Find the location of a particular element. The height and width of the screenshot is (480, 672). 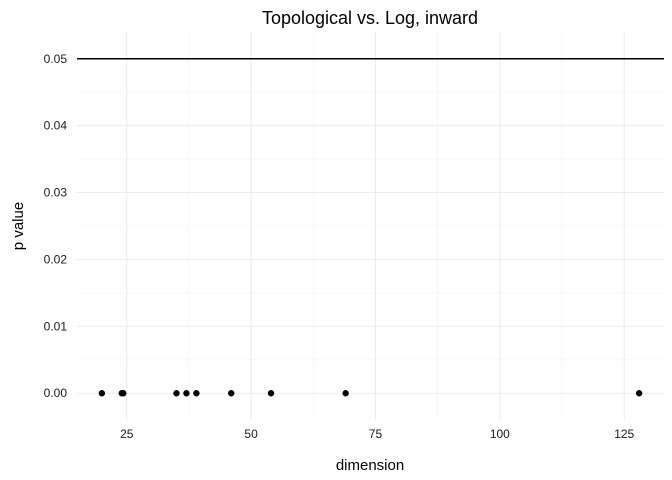

y-tick-label: 0.01 is located at coordinates (56, 326).